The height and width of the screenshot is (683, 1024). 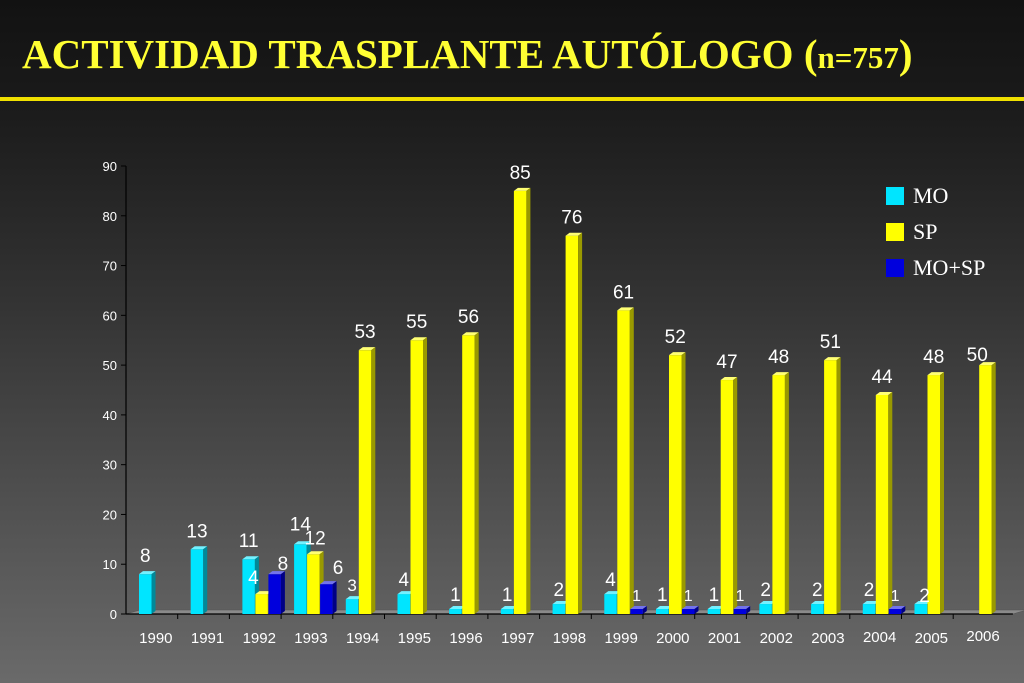 What do you see at coordinates (155, 638) in the screenshot?
I see `x-tick-label: 1990` at bounding box center [155, 638].